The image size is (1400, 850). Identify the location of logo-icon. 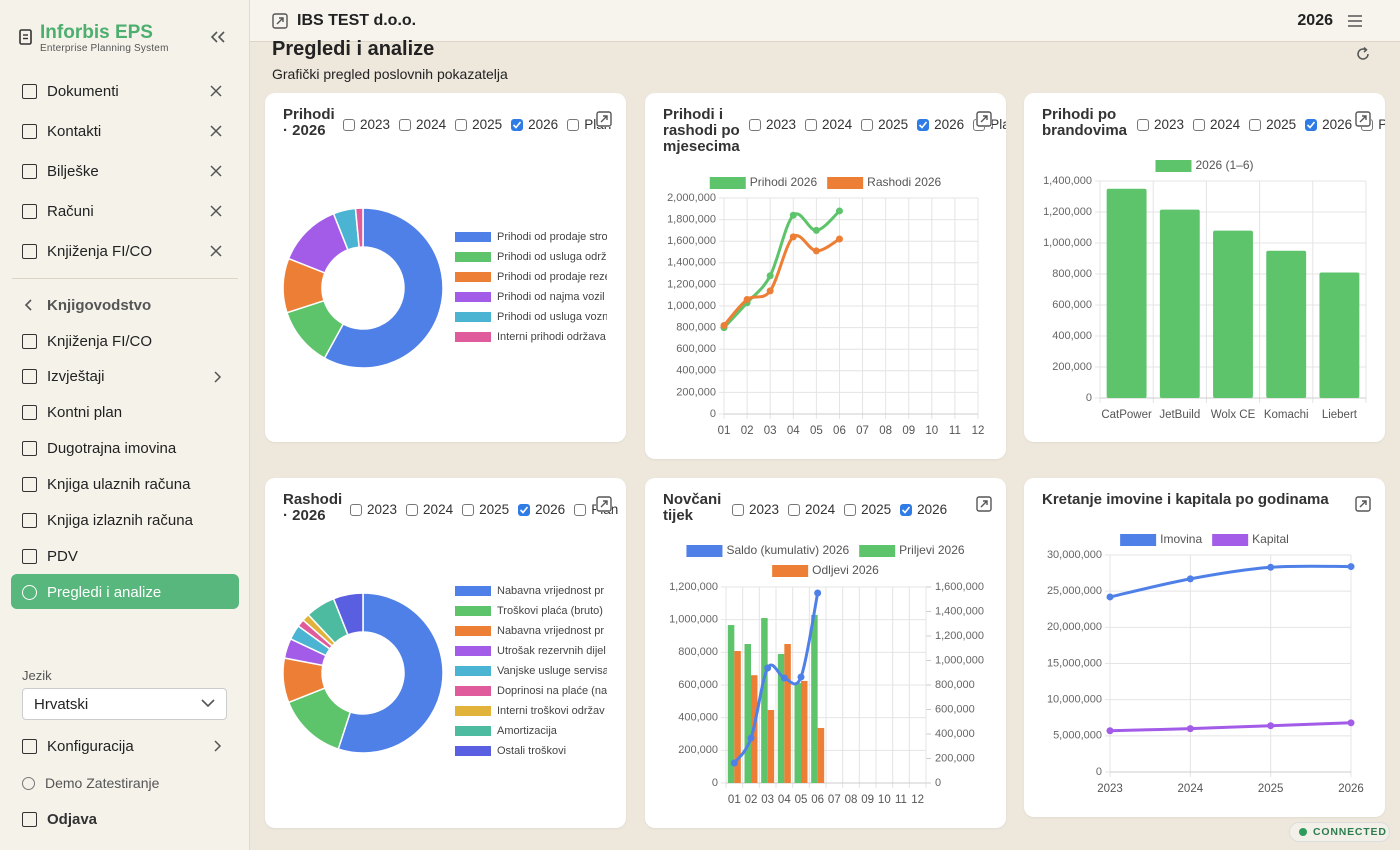
(25, 37).